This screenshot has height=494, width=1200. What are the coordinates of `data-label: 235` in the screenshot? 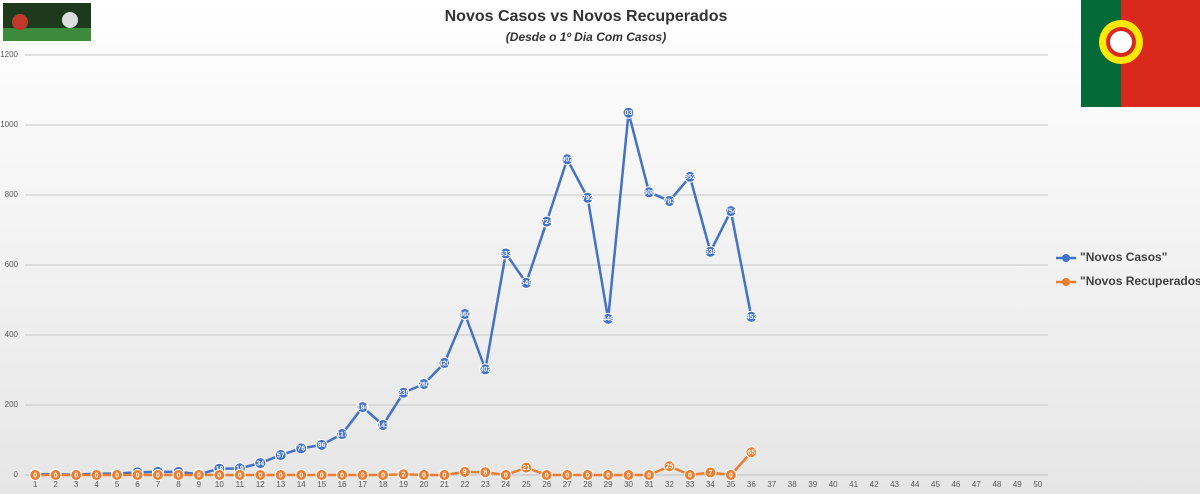 It's located at (404, 393).